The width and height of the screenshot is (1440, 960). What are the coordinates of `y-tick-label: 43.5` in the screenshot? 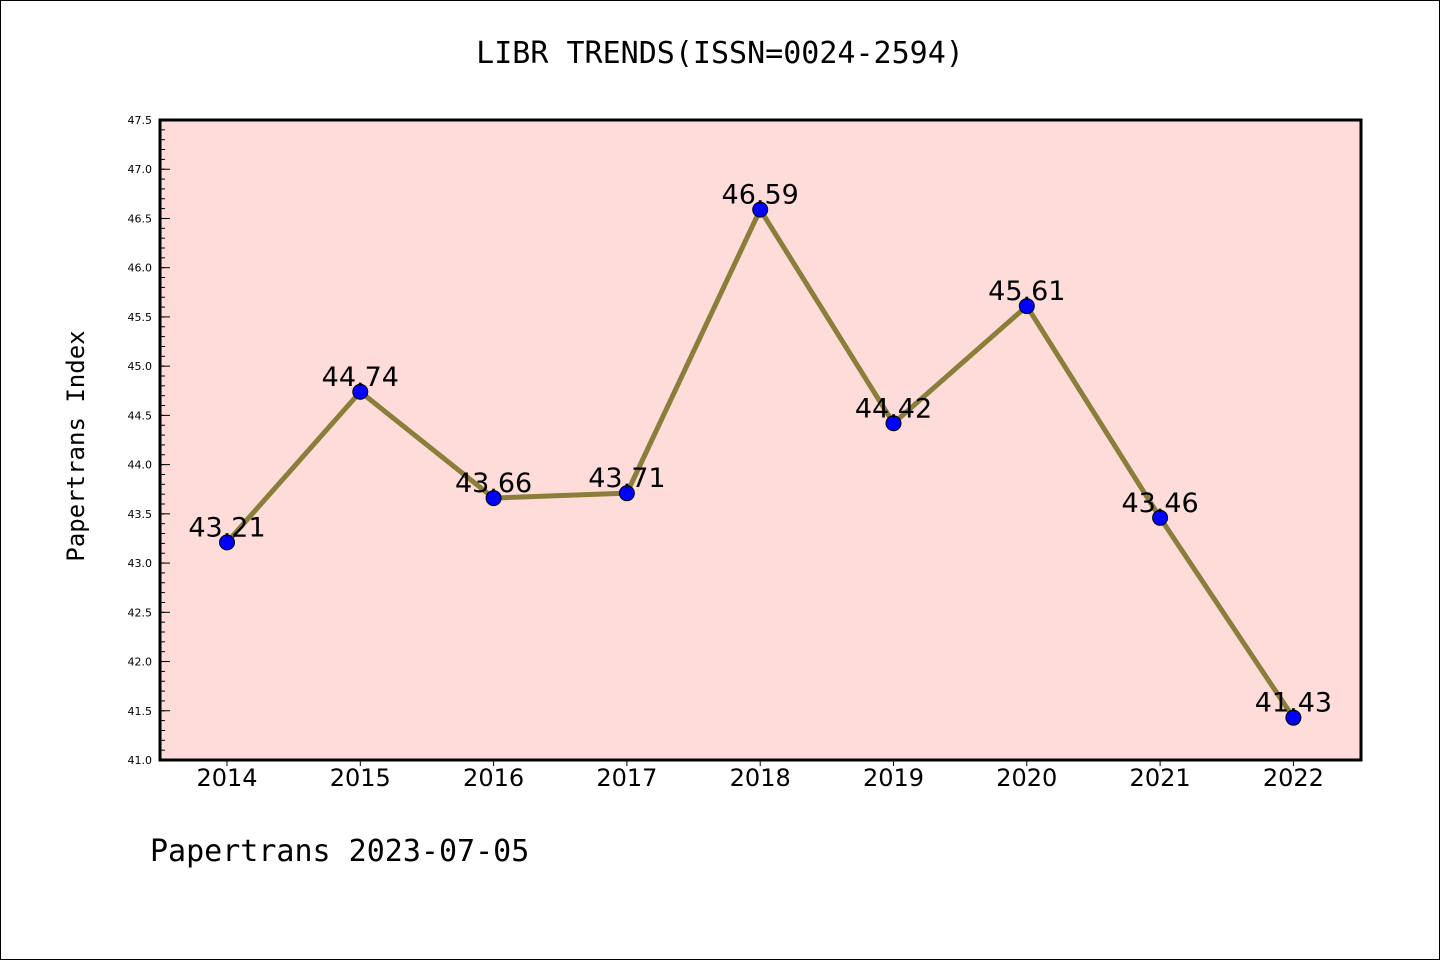 It's located at (140, 514).